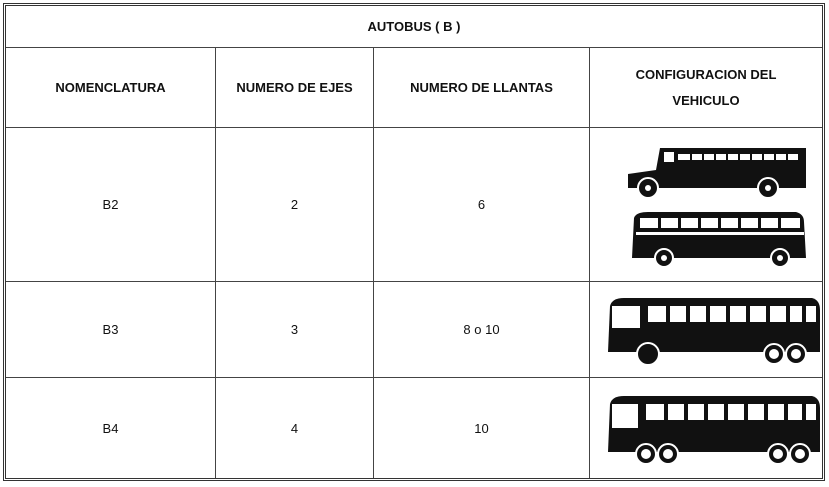 The height and width of the screenshot is (487, 829). Describe the element at coordinates (482, 88) in the screenshot. I see `header-cell: NUMERO DE LLANTAS` at that location.